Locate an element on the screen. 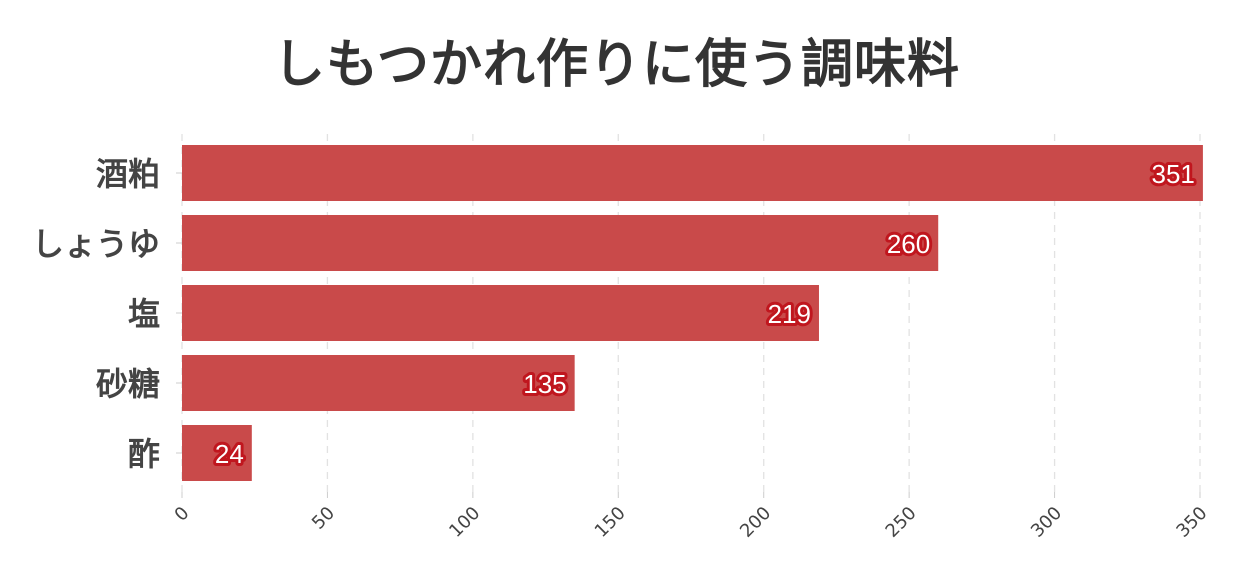 This screenshot has height=576, width=1233. chart-title: しもつかれ作りに使う調味料 is located at coordinates (616, 65).